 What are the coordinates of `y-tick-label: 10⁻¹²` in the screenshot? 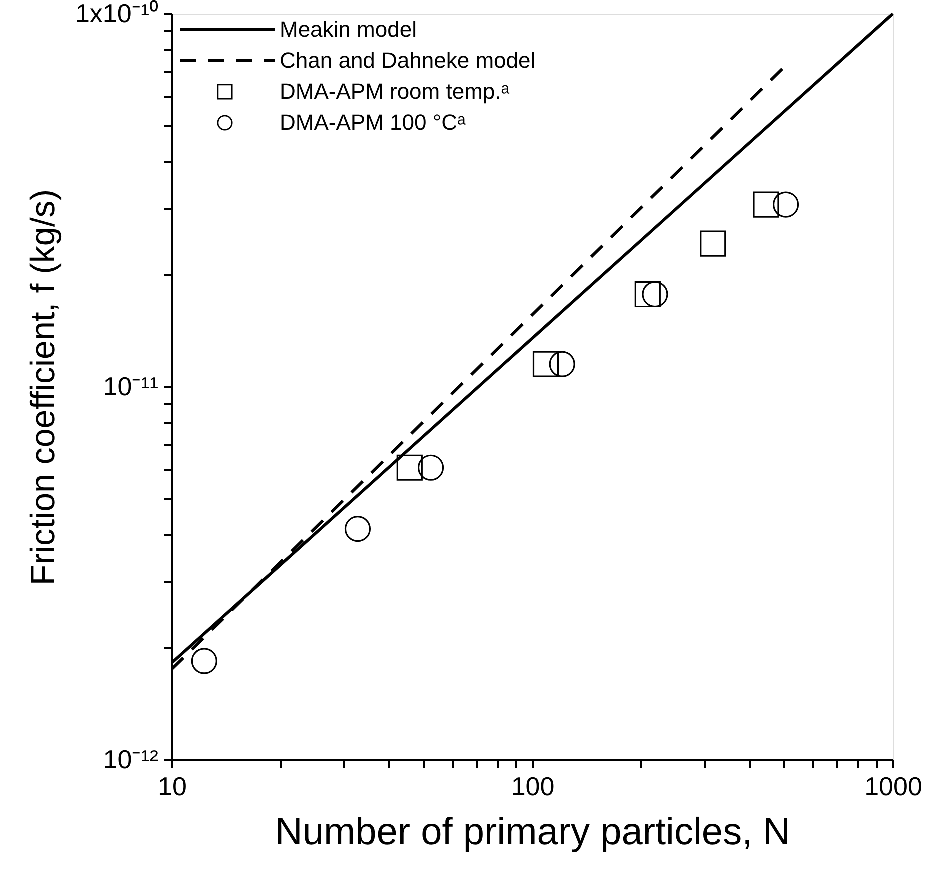 It's located at (131, 759).